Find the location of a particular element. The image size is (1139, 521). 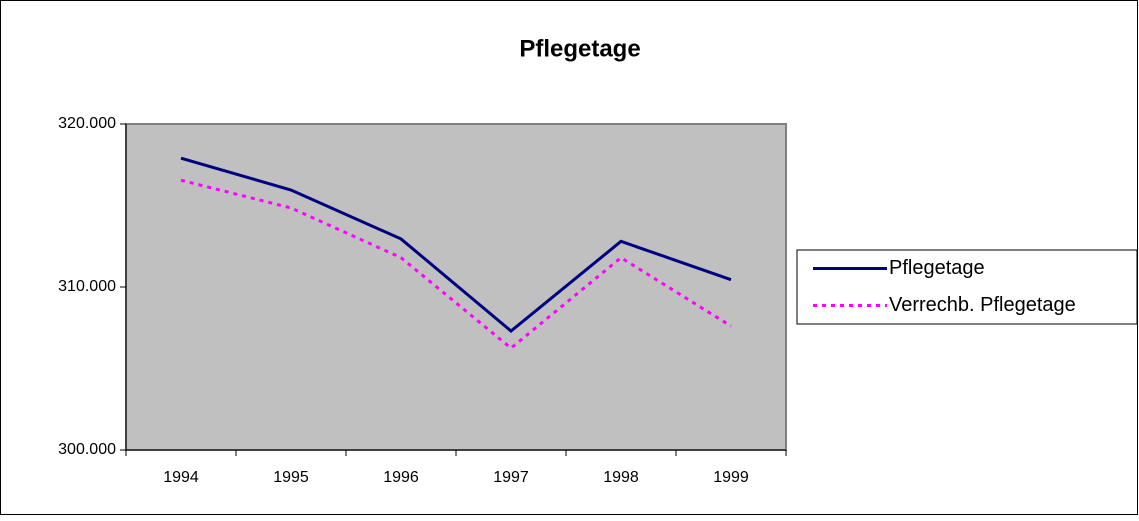

x-tick-label: 1999 is located at coordinates (731, 477).